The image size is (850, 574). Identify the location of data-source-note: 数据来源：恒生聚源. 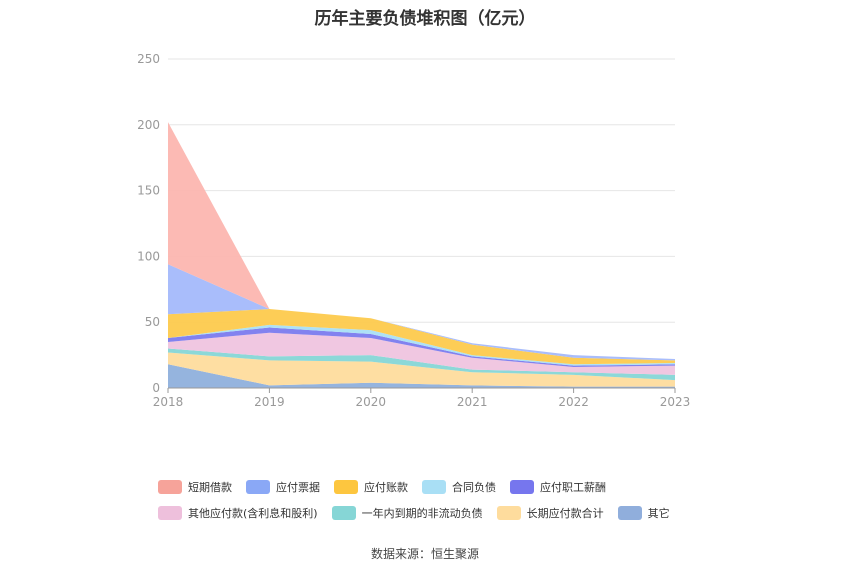
(424, 554).